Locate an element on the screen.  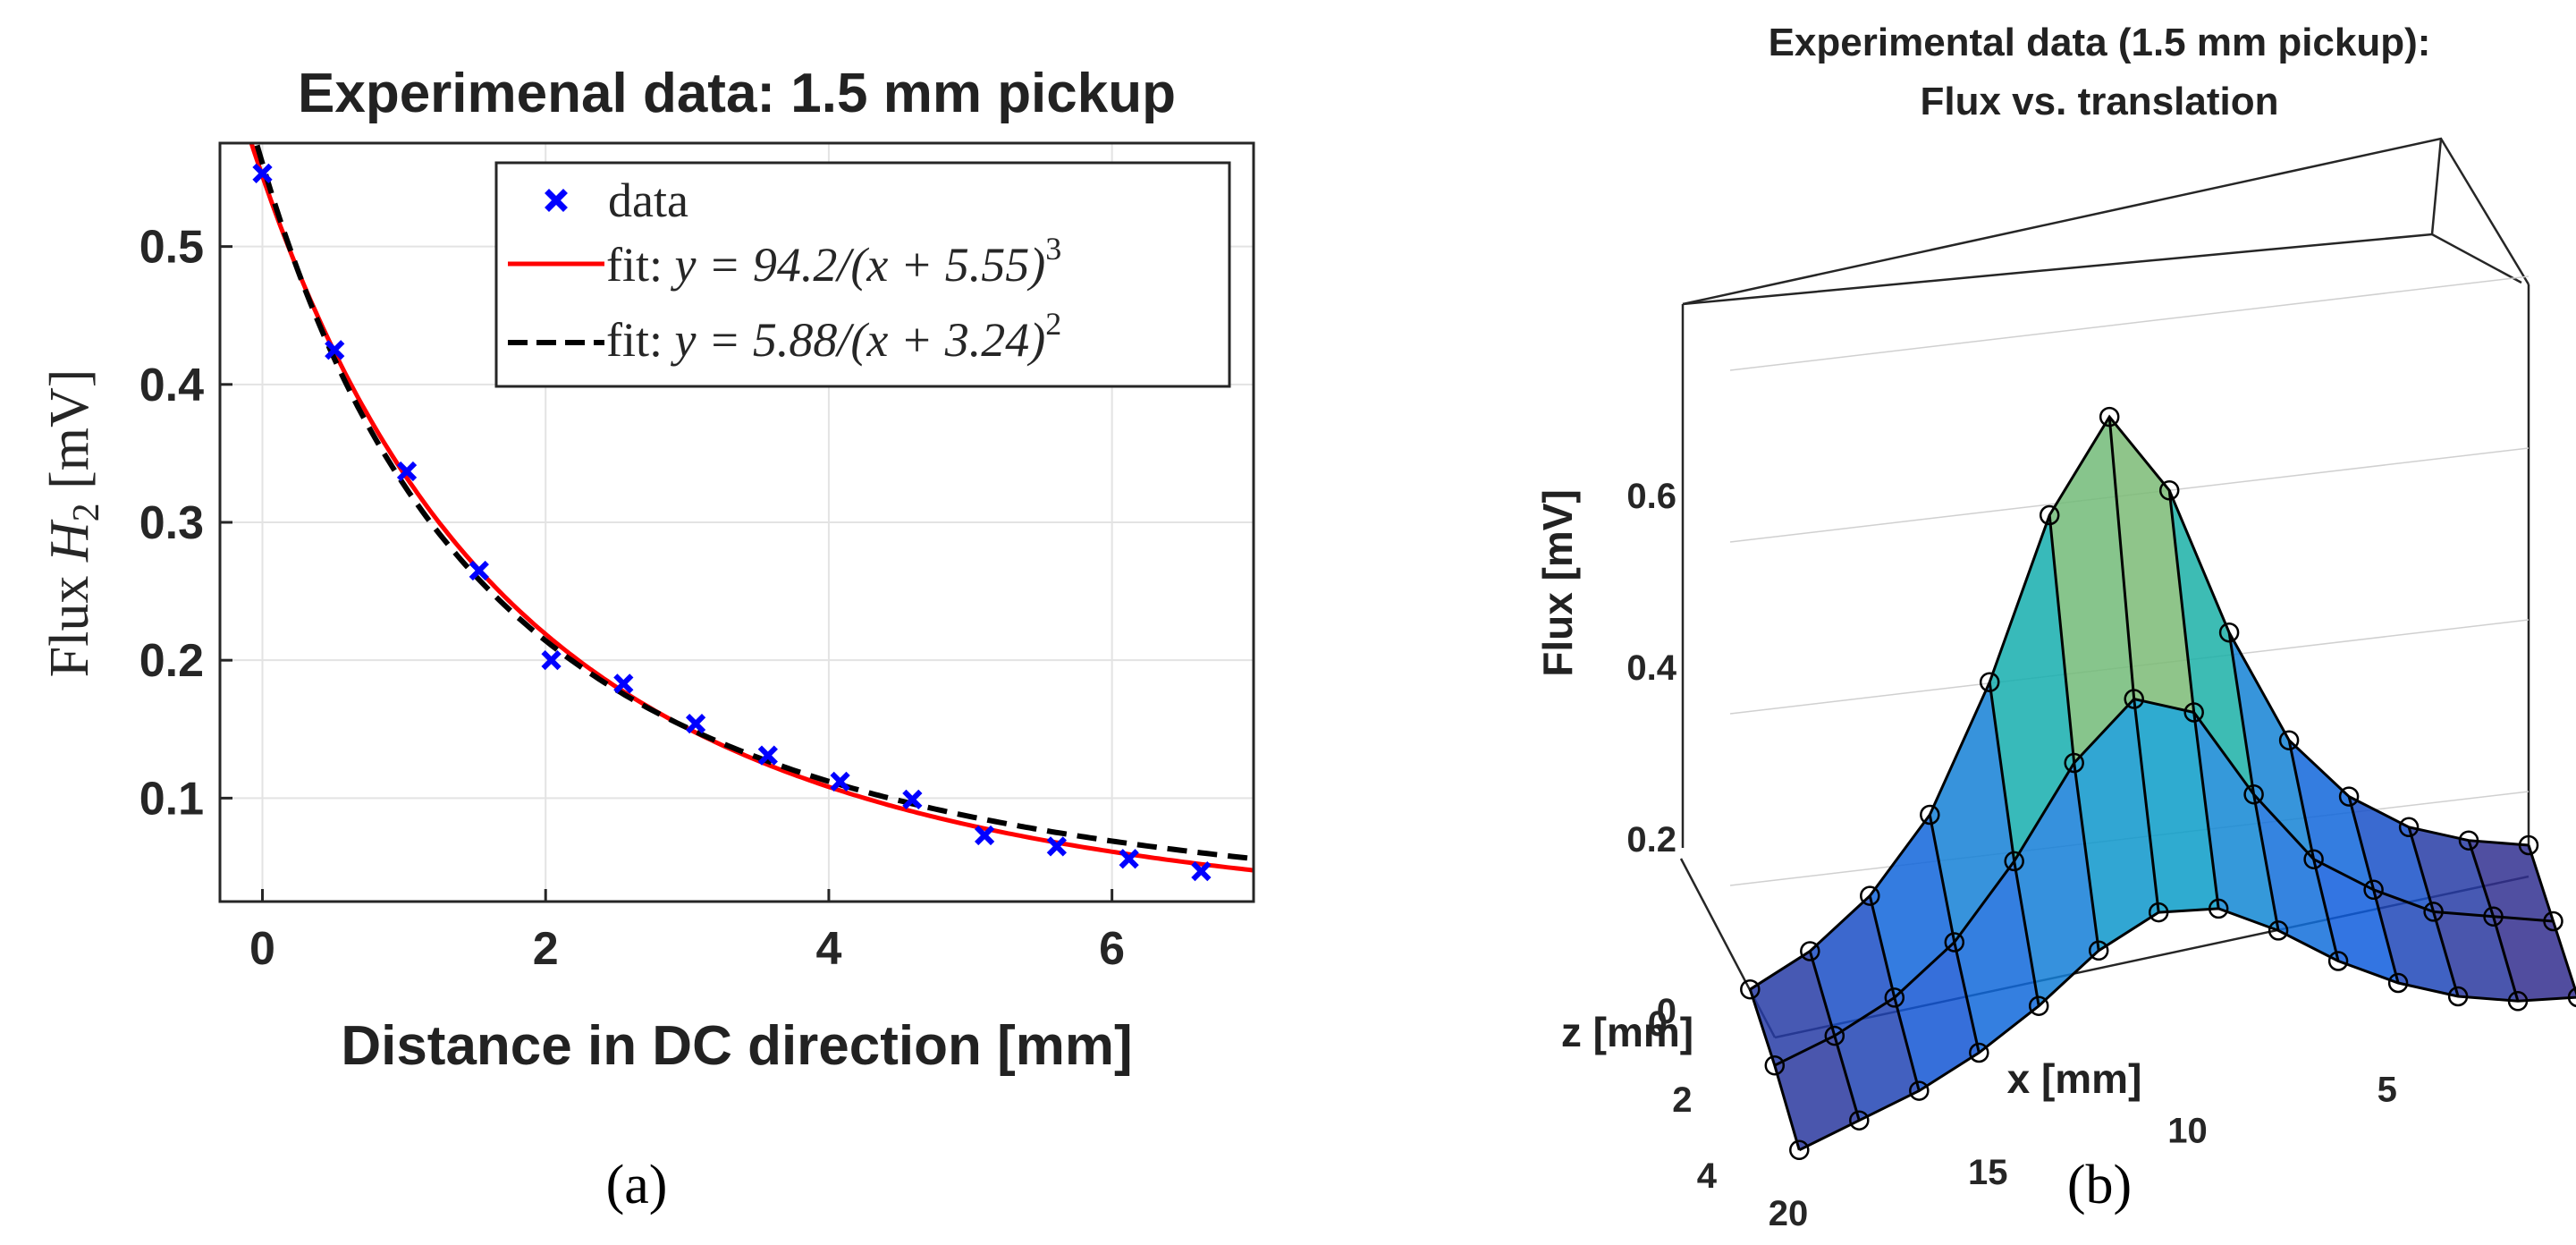
legend-label-data: data is located at coordinates (648, 200).